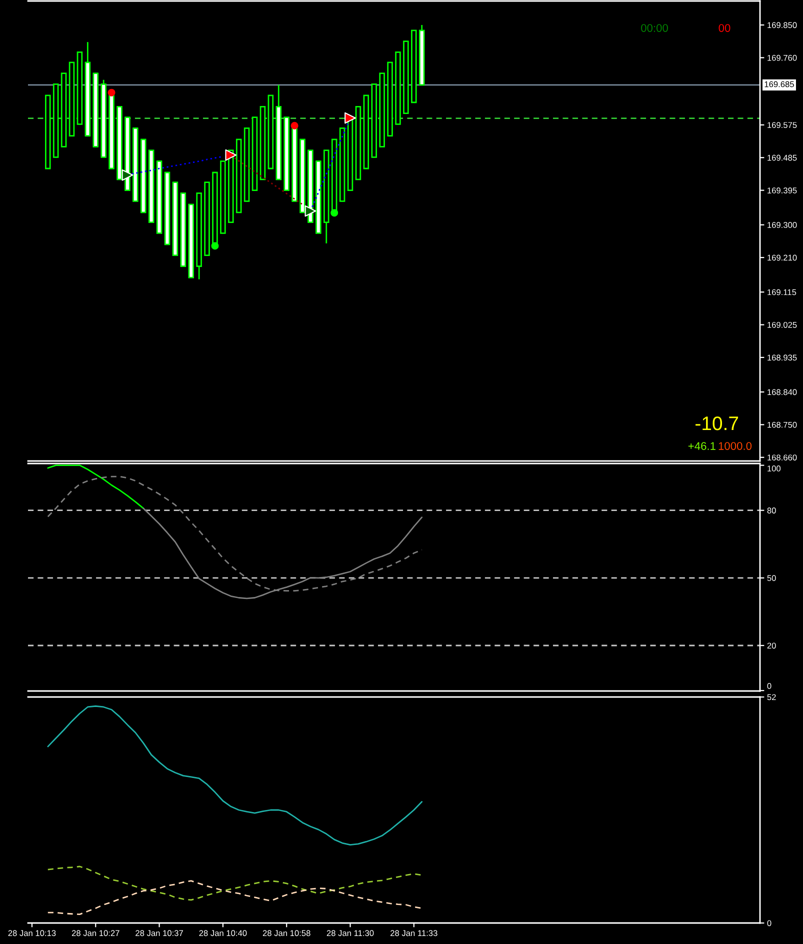 The height and width of the screenshot is (944, 803). I want to click on y-tick-label: 169.760, so click(782, 57).